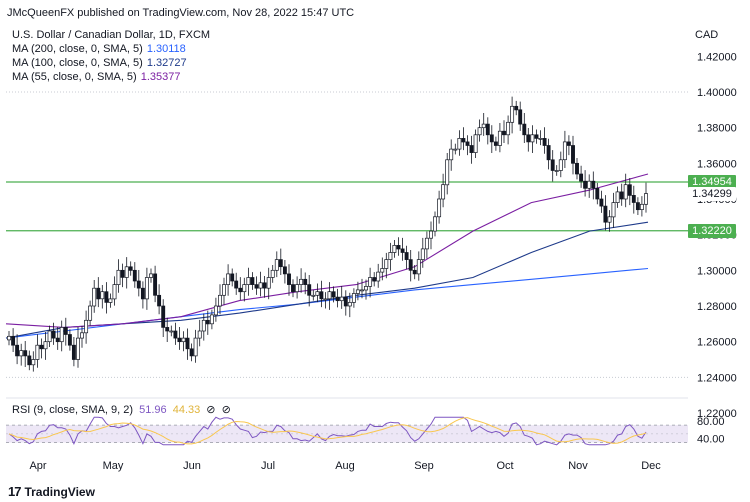 The height and width of the screenshot is (502, 750). Describe the element at coordinates (345, 466) in the screenshot. I see `x-tick-label: Aug` at that location.